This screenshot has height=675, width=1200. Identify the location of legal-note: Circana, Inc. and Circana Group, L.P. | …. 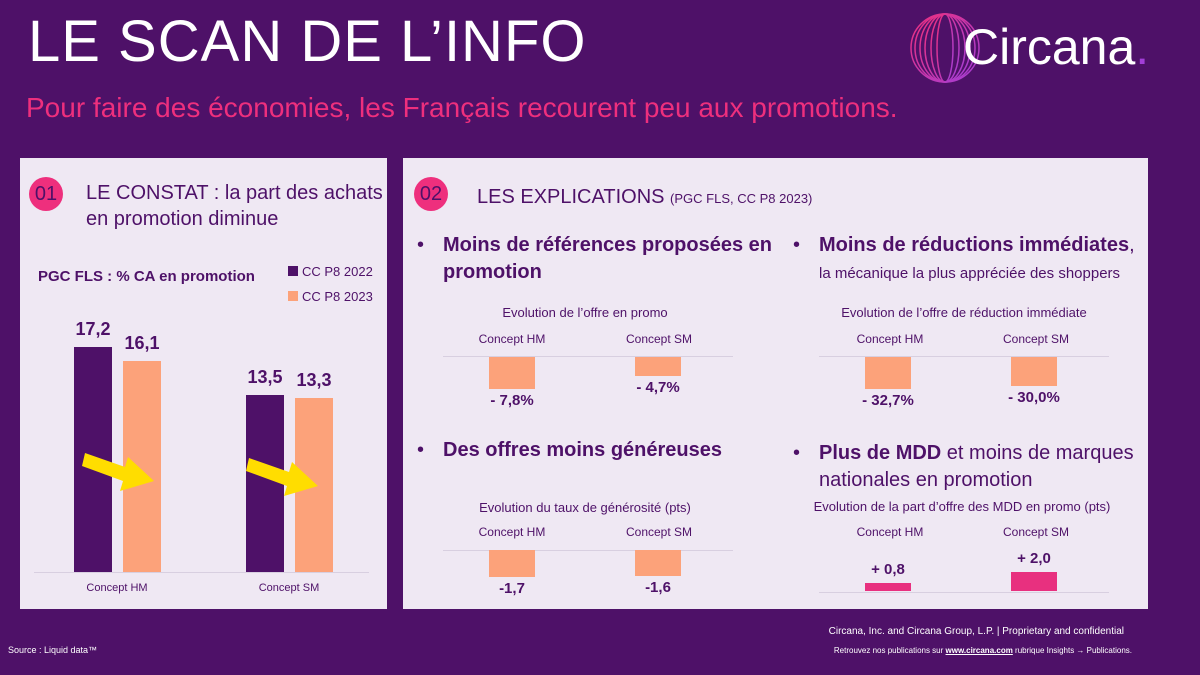
(976, 631).